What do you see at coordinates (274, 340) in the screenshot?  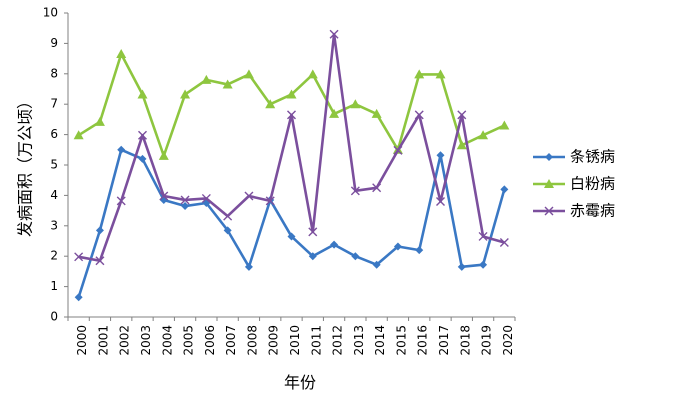 I see `x-tick-label: 2009` at bounding box center [274, 340].